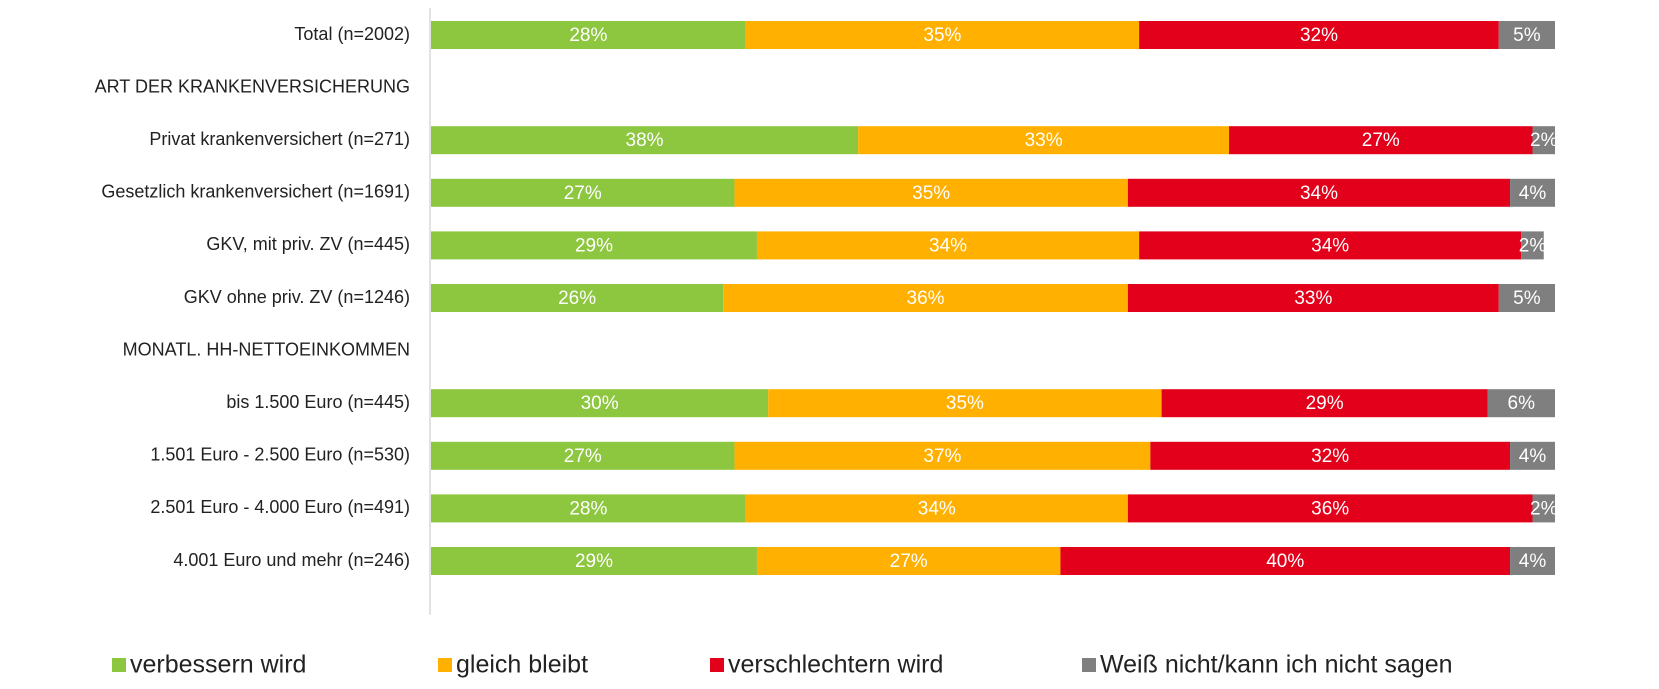 This screenshot has width=1659, height=689. I want to click on category-label: 4.001 Euro und mehr (n=246), so click(291, 560).